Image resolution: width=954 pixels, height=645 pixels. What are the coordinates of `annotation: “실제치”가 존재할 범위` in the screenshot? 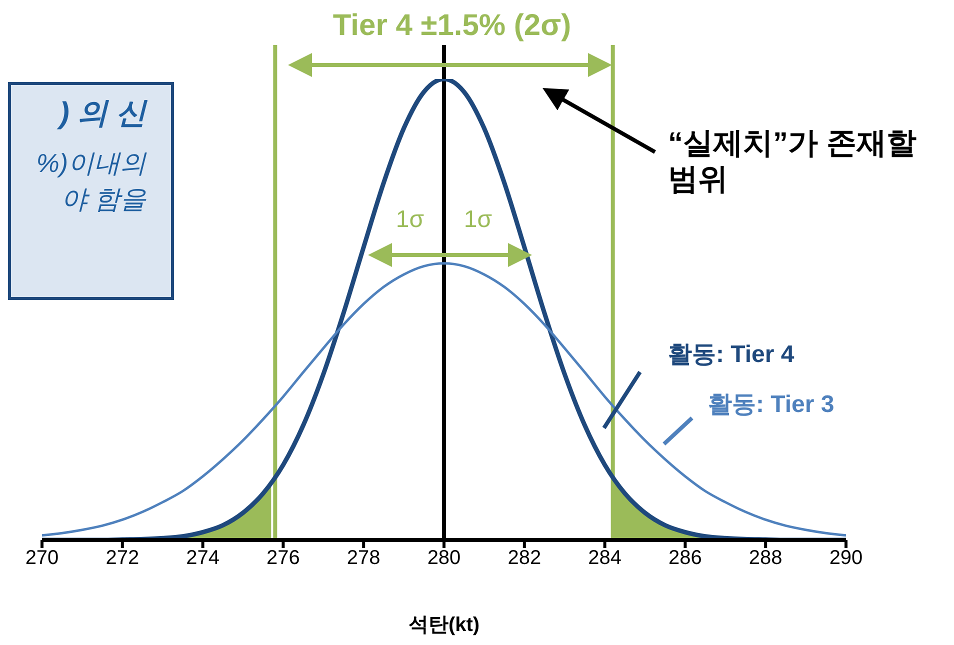 It's located at (793, 162).